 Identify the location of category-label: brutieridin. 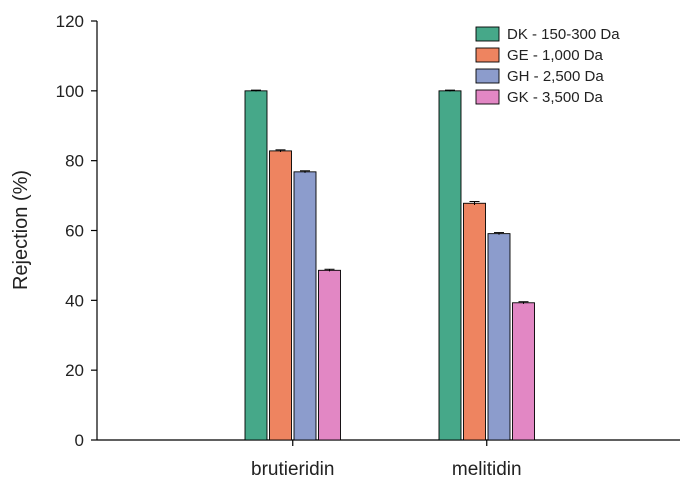
(292, 469).